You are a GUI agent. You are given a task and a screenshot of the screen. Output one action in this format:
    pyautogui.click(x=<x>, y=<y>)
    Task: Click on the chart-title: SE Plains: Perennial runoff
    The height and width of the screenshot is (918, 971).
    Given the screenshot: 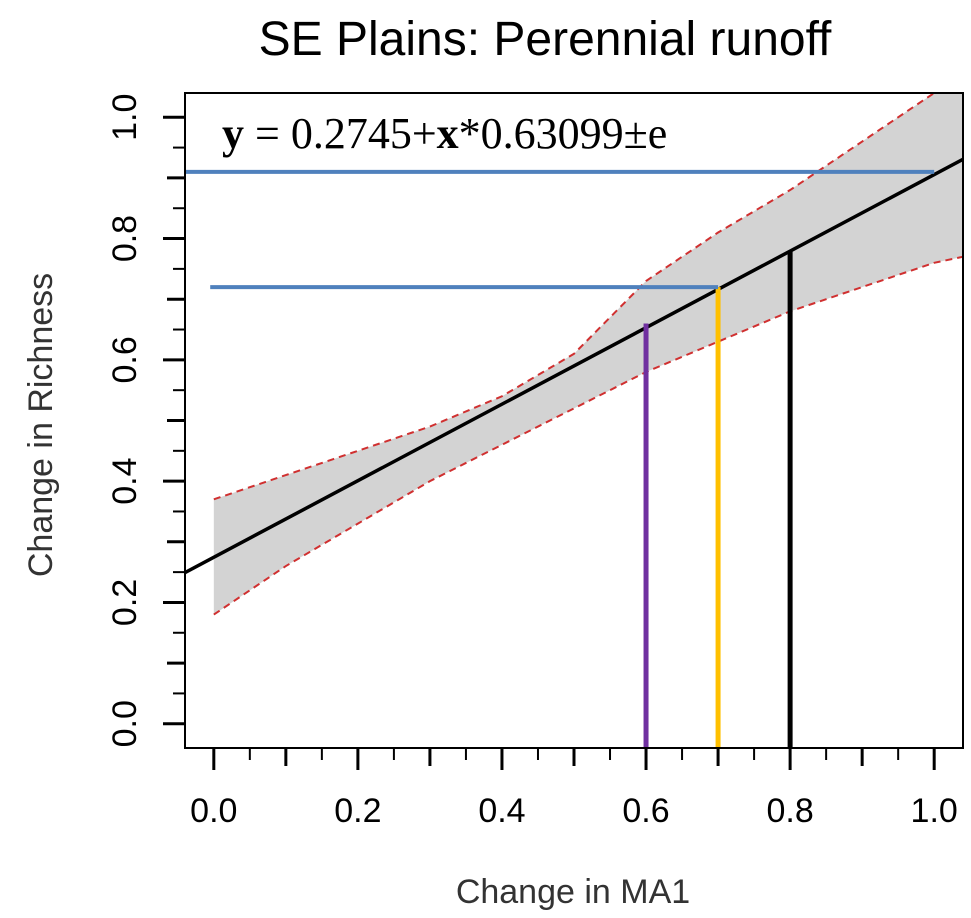 What is the action you would take?
    pyautogui.click(x=545, y=39)
    